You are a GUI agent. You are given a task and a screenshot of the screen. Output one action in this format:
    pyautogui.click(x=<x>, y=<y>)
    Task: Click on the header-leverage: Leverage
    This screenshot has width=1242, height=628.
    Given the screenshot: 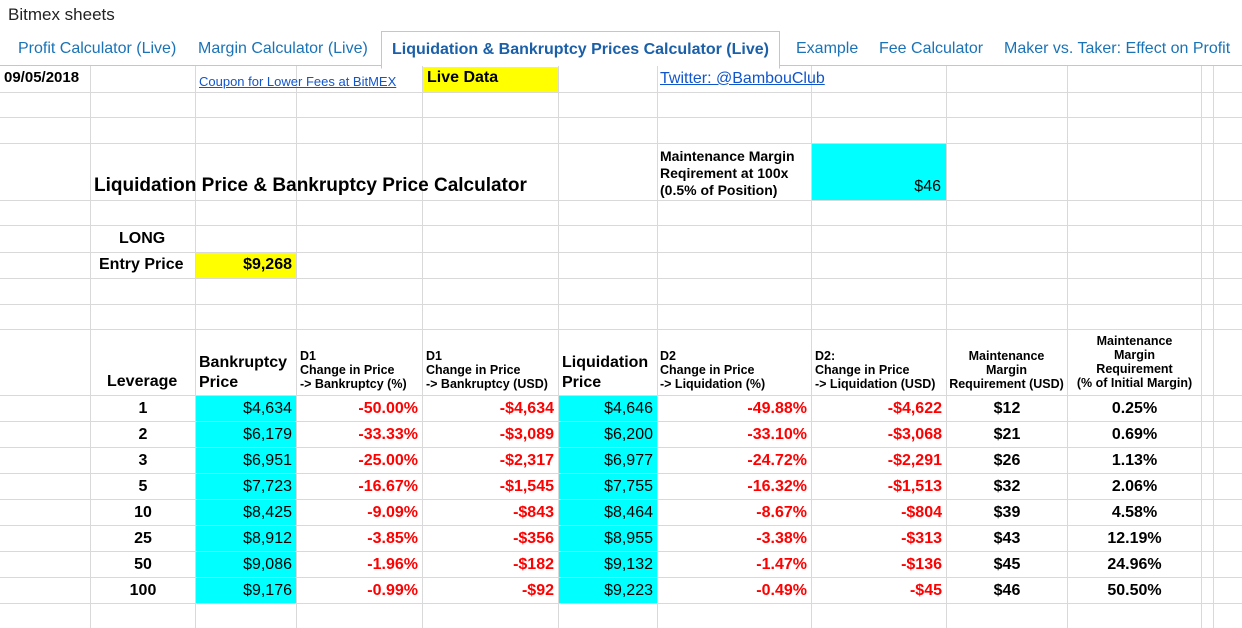 What is the action you would take?
    pyautogui.click(x=142, y=381)
    